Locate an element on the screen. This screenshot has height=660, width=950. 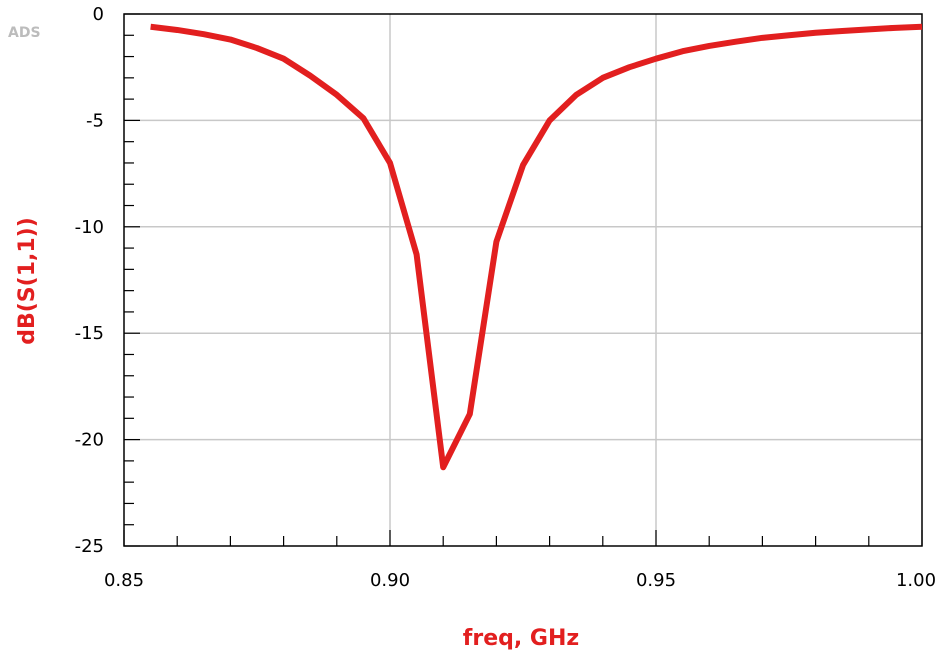
y-tick-label-3: -15 is located at coordinates (89, 333).